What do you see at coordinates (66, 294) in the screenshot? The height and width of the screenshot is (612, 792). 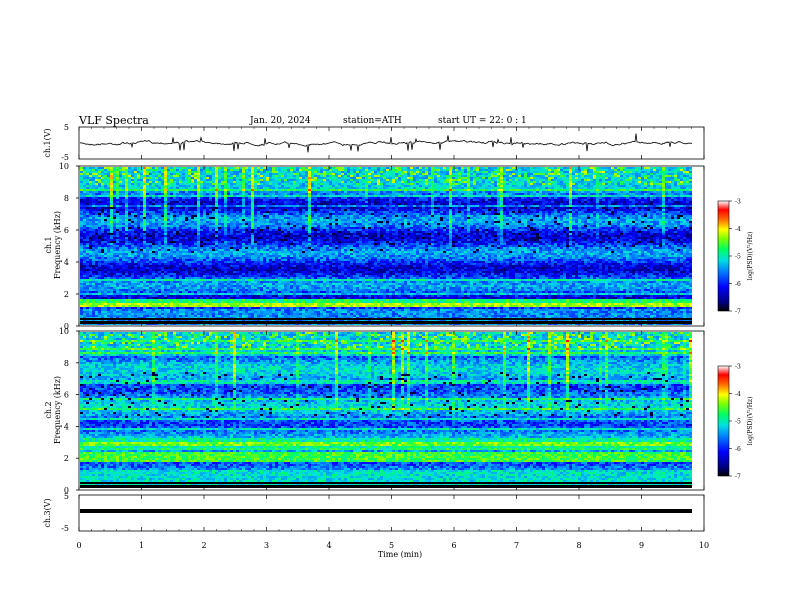 I see `ch1-spec-ytick-label: 2` at bounding box center [66, 294].